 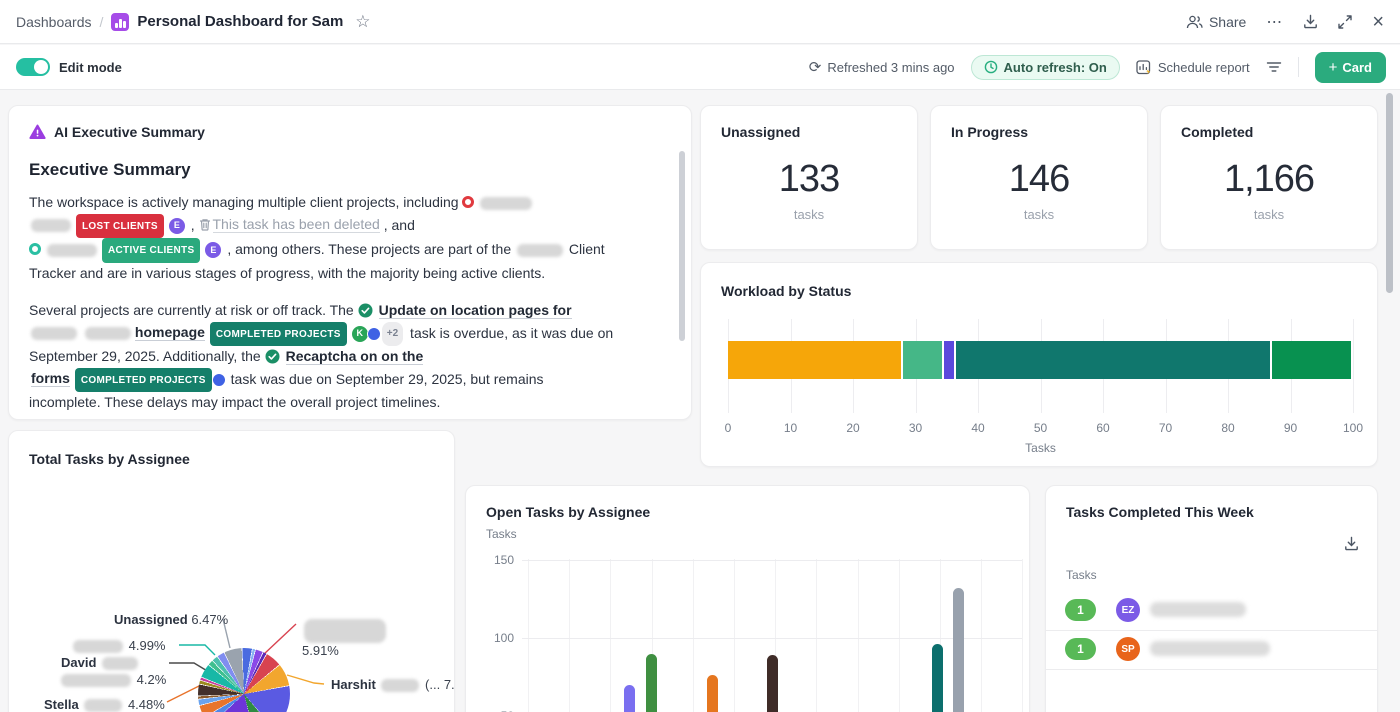 What do you see at coordinates (169, 333) in the screenshot?
I see `task-link: homepage` at bounding box center [169, 333].